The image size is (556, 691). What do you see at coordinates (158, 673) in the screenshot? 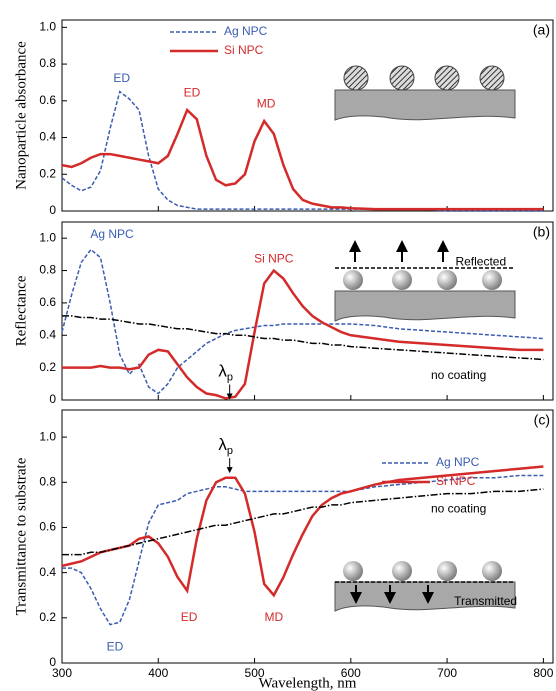
I see `x-tick-label: 400` at bounding box center [158, 673].